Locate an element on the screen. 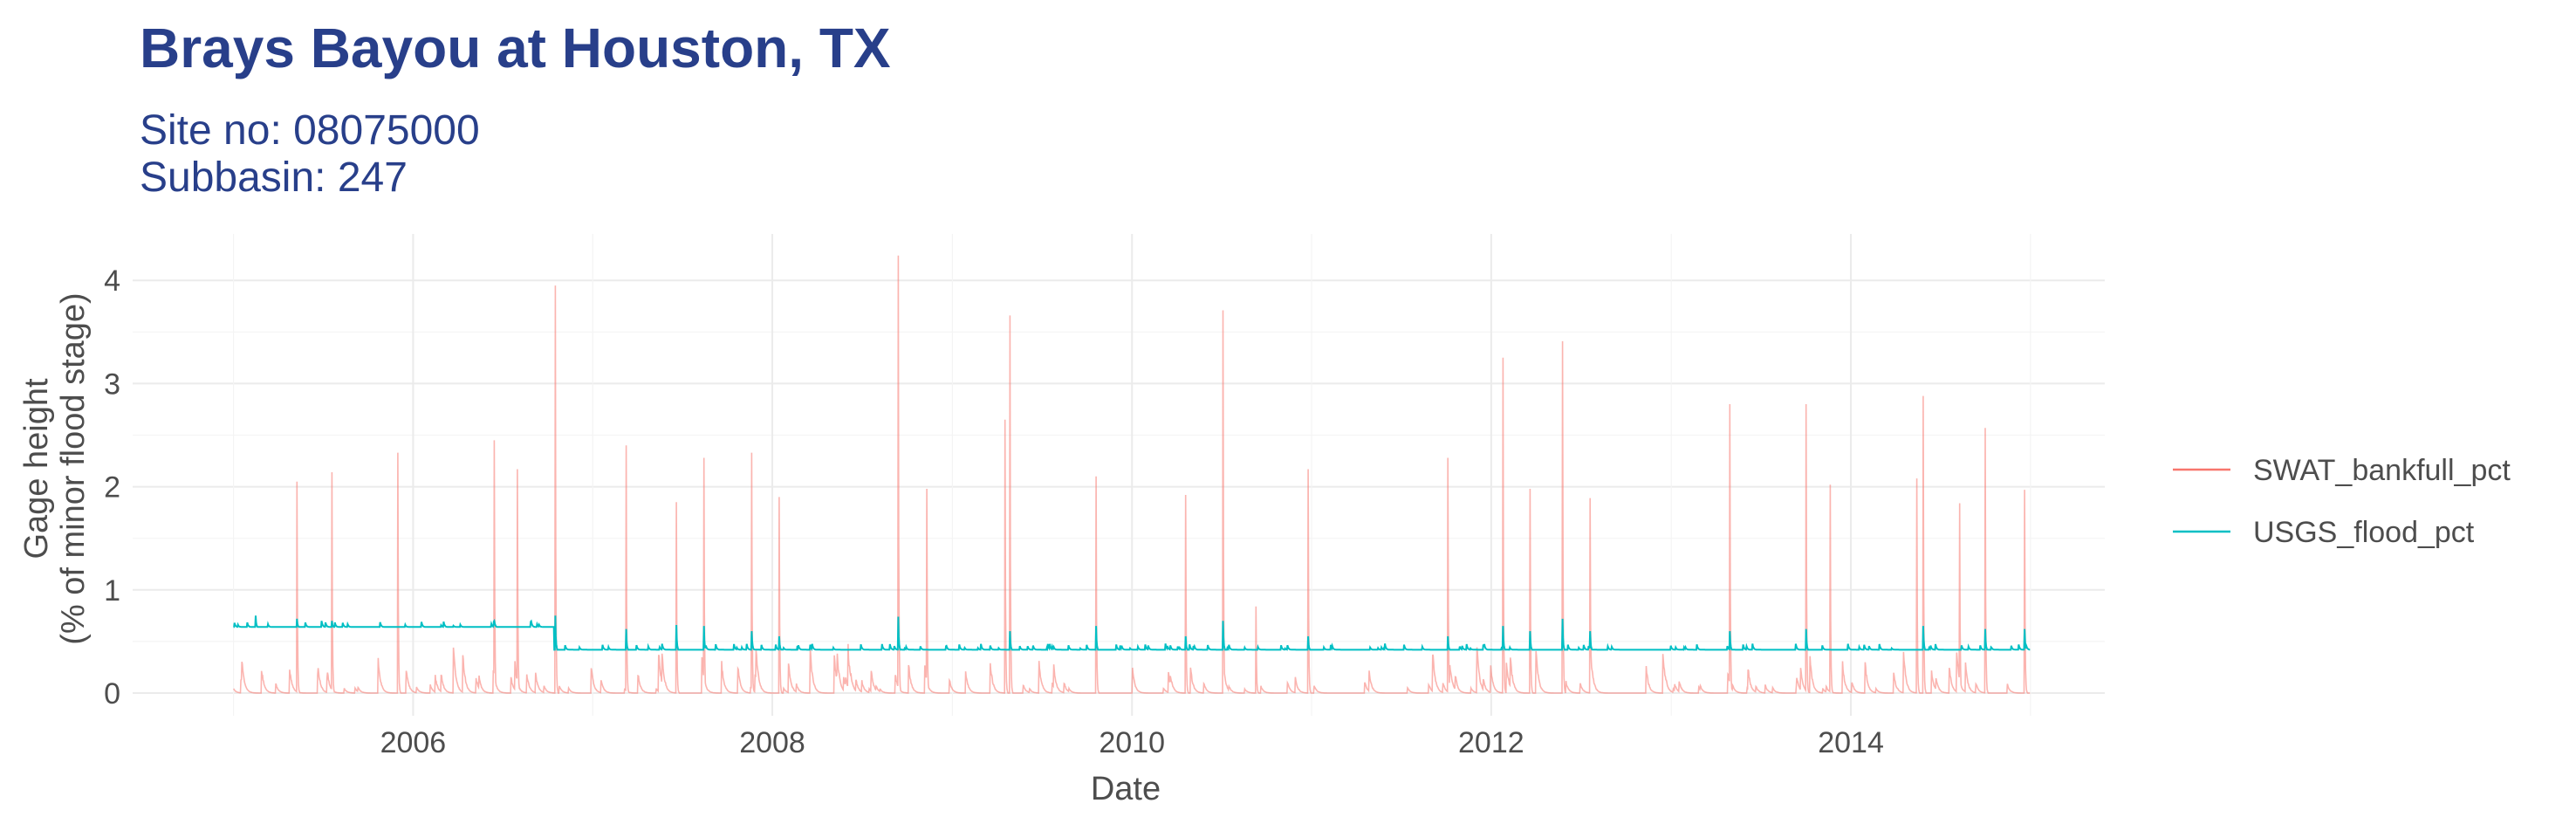 This screenshot has width=2576, height=824. y-tick-label: 4 is located at coordinates (112, 281).